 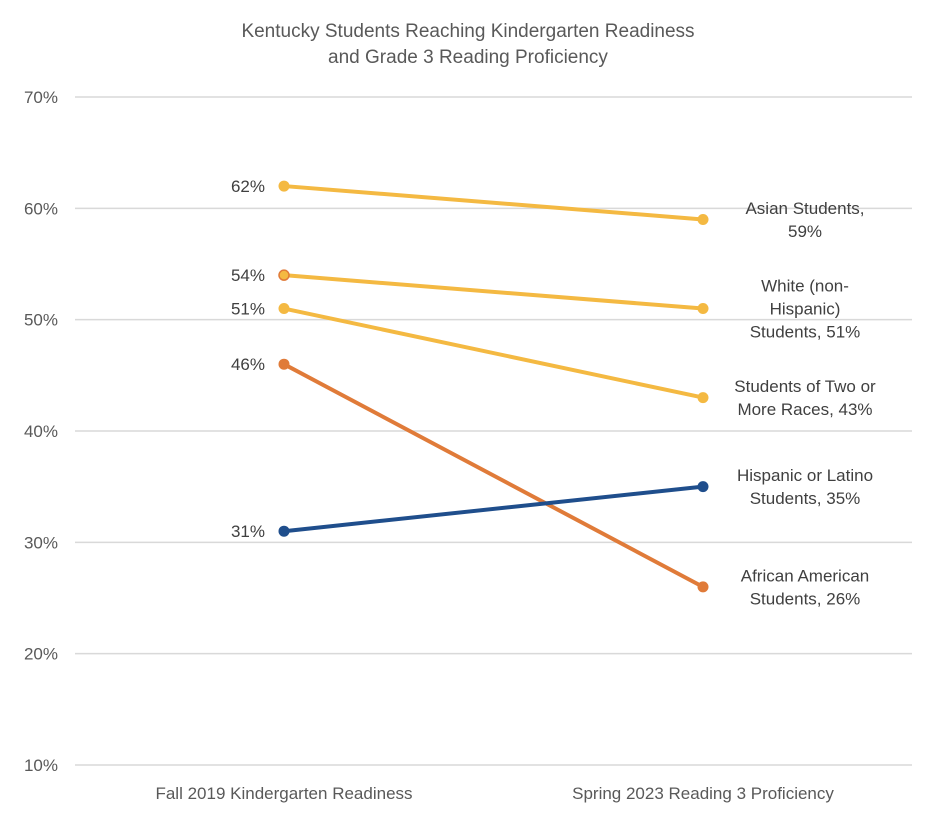 I want to click on end-label-line: Students, 51%, so click(x=805, y=332).